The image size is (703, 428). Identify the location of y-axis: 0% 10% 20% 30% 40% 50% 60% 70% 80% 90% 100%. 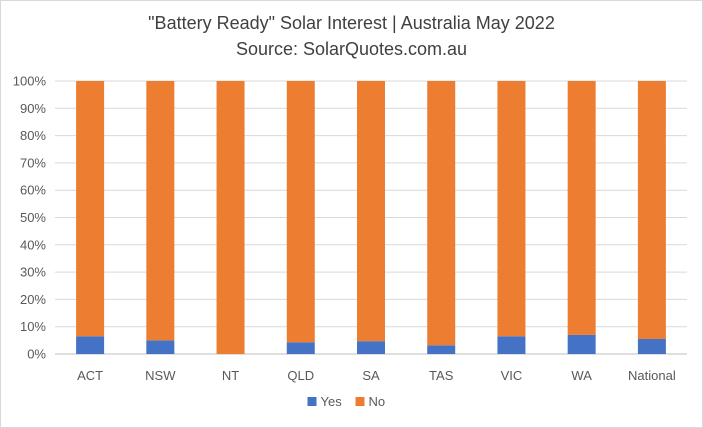
(30, 218).